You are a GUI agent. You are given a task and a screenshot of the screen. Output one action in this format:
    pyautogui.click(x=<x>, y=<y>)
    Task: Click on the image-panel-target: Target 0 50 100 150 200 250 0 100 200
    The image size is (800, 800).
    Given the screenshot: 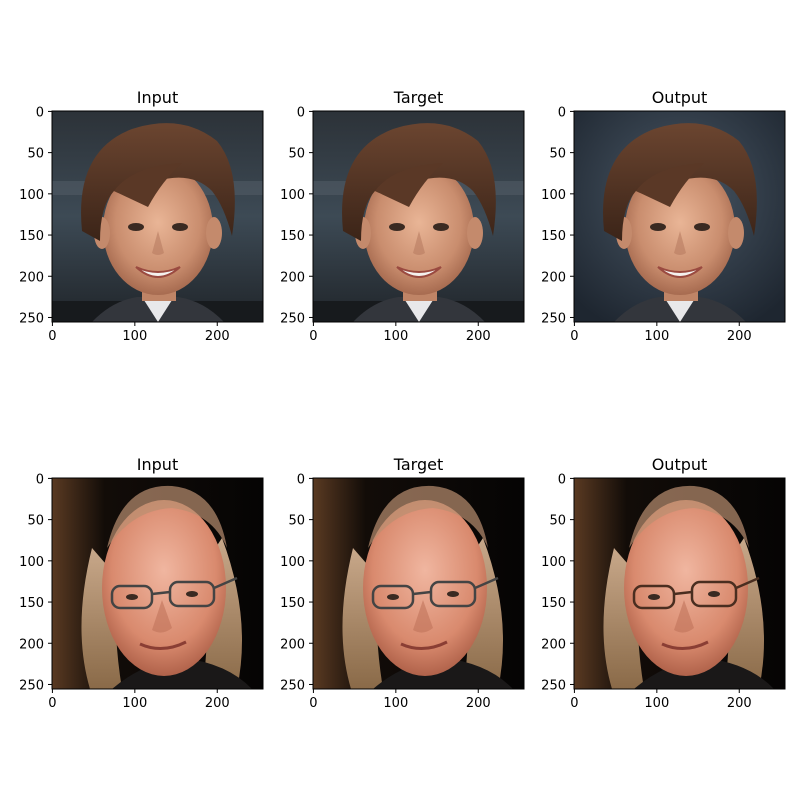 What is the action you would take?
    pyautogui.click(x=402, y=216)
    